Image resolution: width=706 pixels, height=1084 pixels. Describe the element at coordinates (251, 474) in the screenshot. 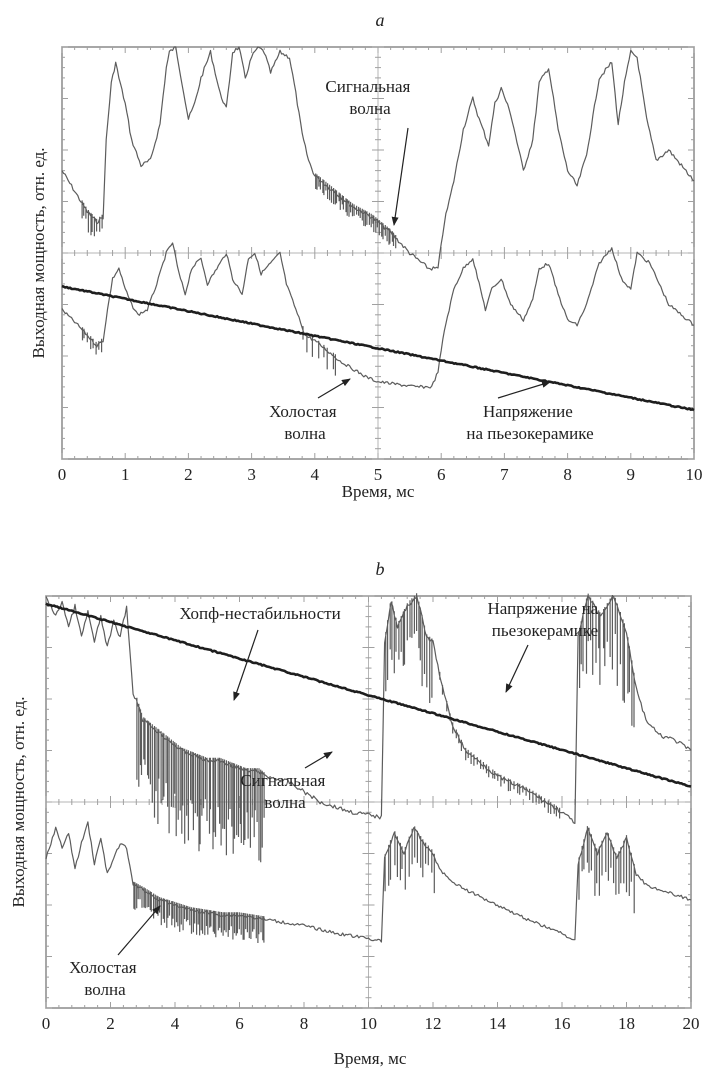

I see `panel-a-x-tick-label: 3` at that location.